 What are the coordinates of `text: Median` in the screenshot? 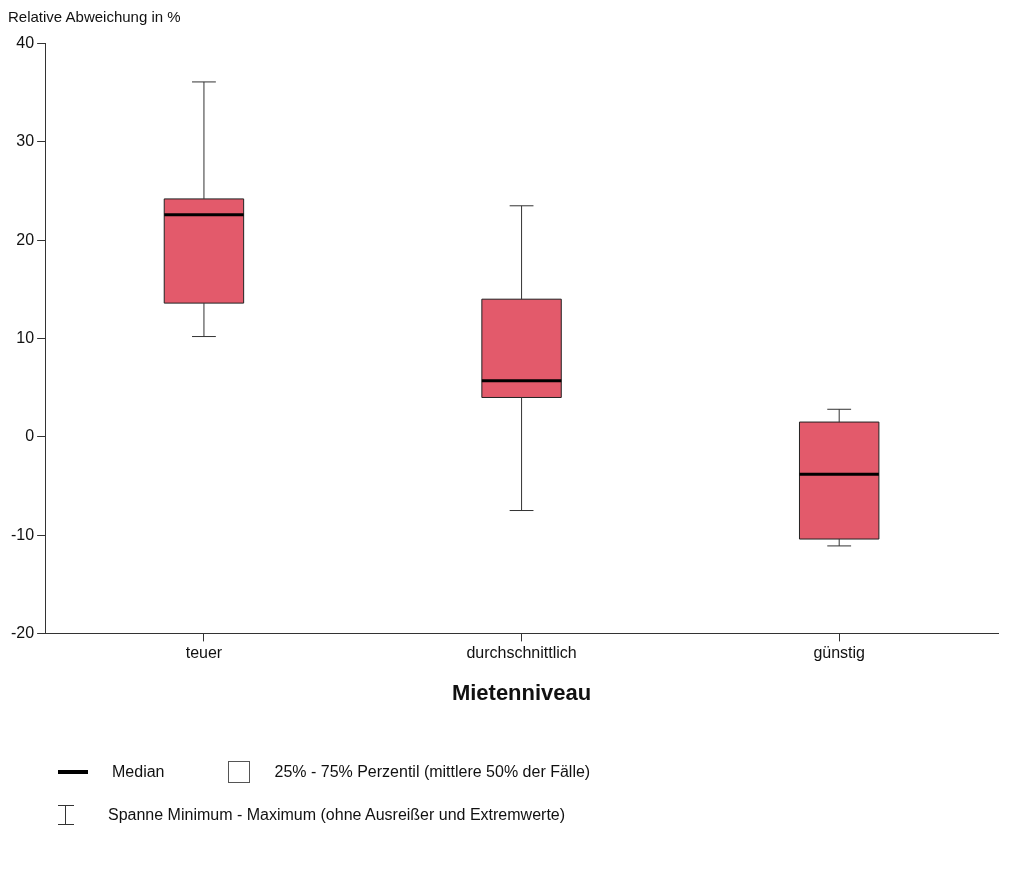 It's located at (138, 772).